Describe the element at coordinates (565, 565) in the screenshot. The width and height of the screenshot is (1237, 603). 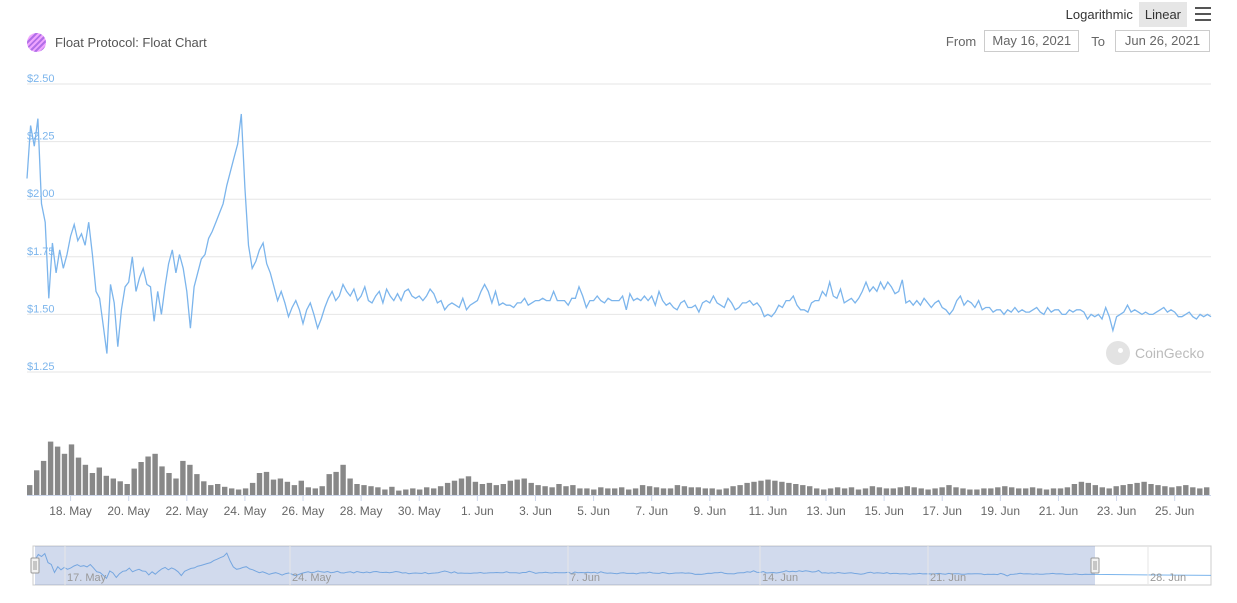
I see `navigator-selected-range` at that location.